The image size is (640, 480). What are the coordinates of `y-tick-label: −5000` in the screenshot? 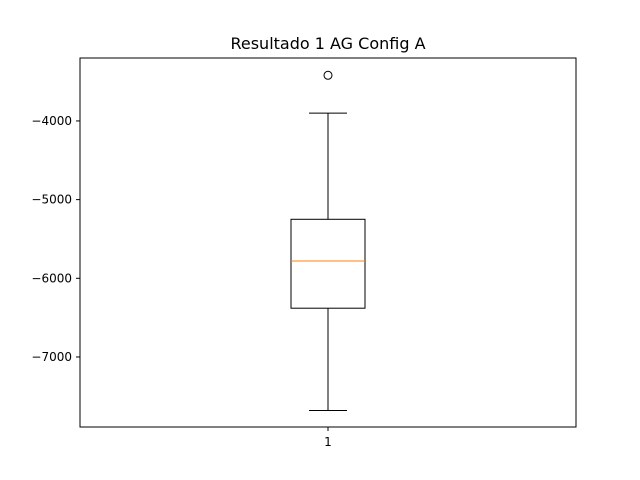 It's located at (51, 200).